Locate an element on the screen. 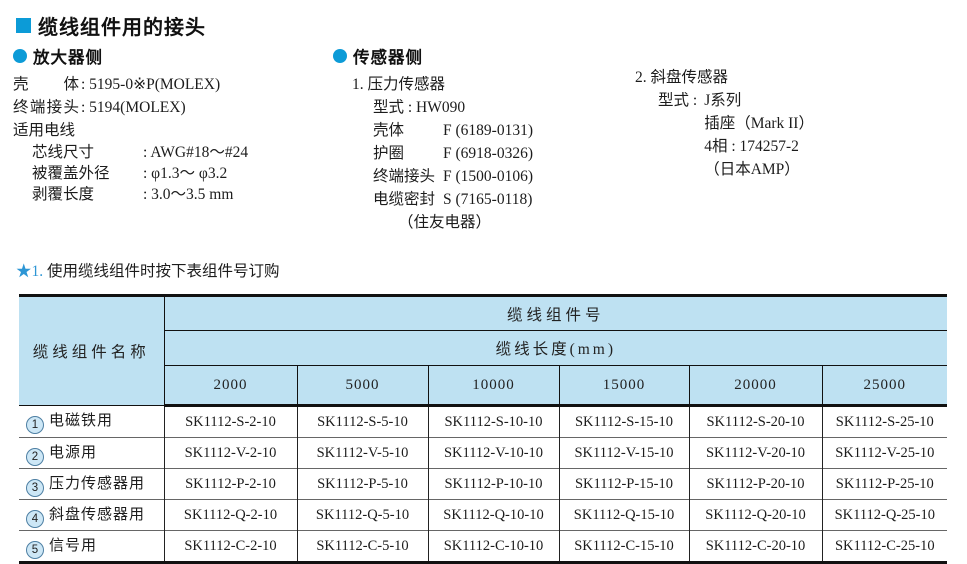 The image size is (967, 564). wire-spec-value: : 3.0～3.5 mm is located at coordinates (188, 194).